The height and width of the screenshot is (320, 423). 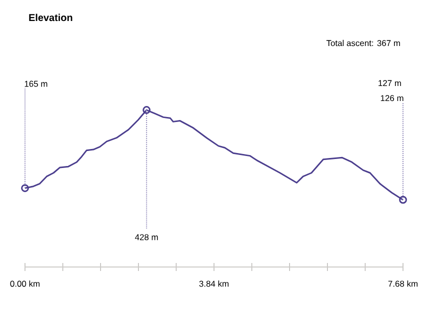 What do you see at coordinates (146, 237) in the screenshot?
I see `annotation: 428 m` at bounding box center [146, 237].